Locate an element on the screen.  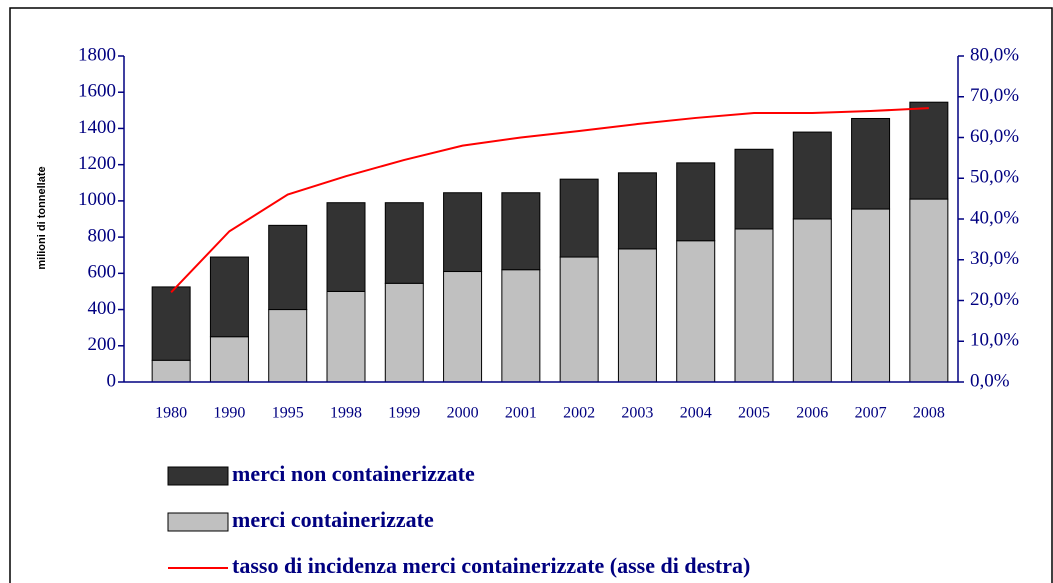
x-tick-label: 2002 is located at coordinates (579, 413).